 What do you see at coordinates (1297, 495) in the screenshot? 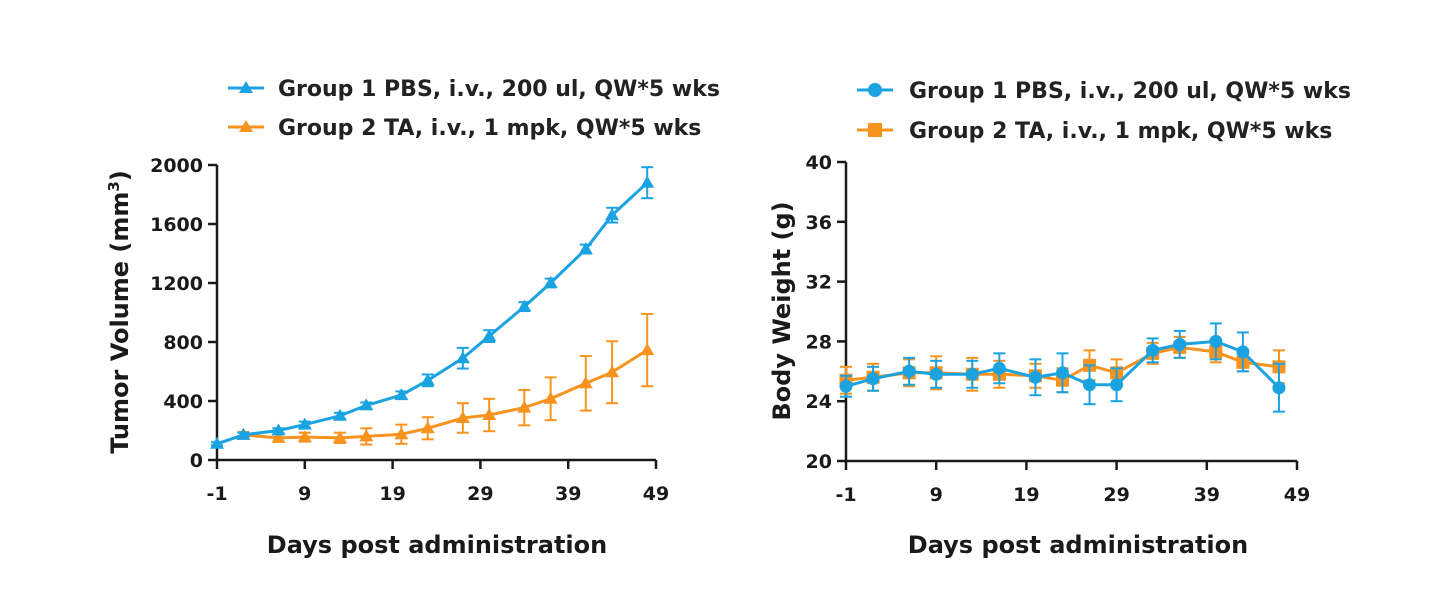
I see `weight-x-tick-label: 49` at bounding box center [1297, 495].